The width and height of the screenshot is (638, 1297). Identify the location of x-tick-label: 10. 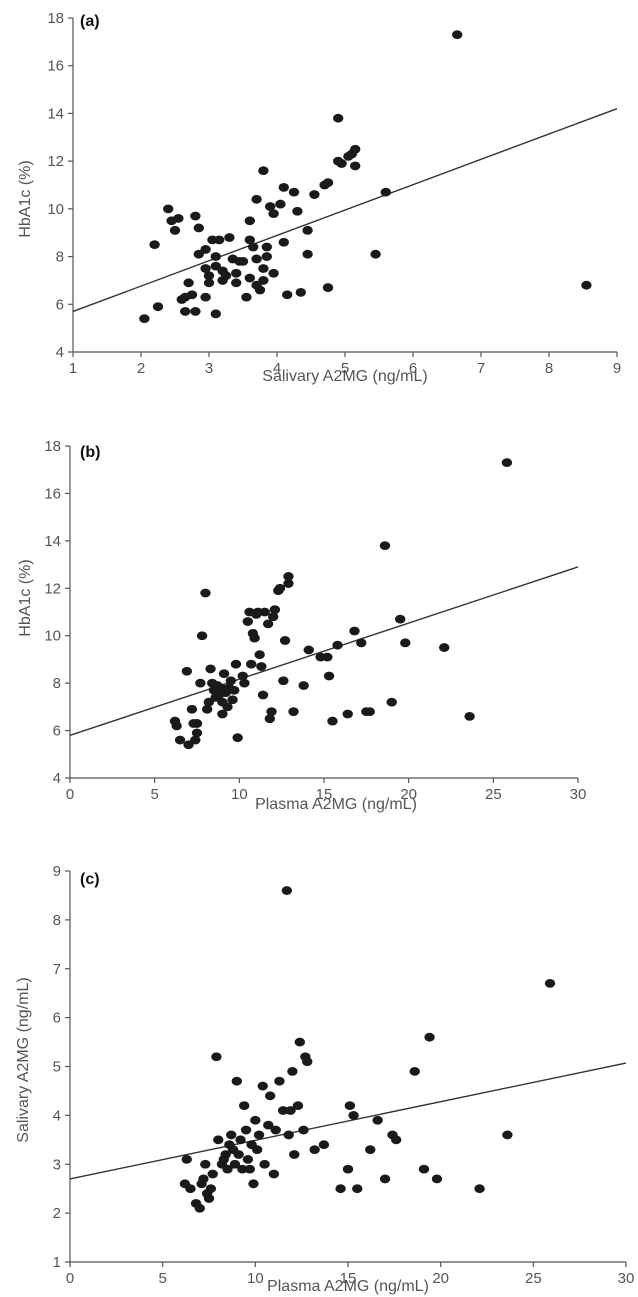
(239, 794).